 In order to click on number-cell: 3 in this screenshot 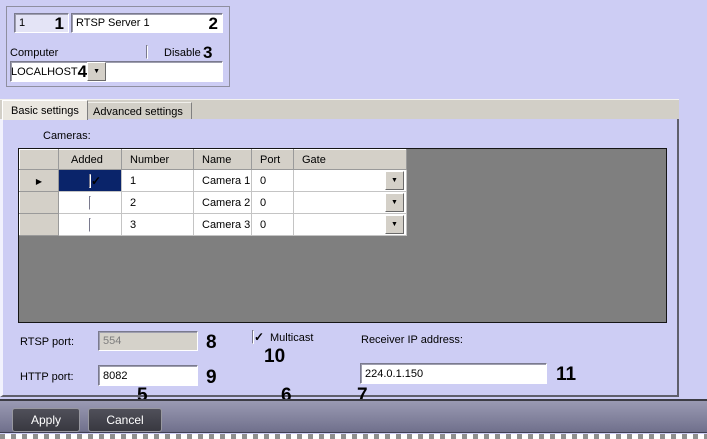, I will do `click(157, 224)`.